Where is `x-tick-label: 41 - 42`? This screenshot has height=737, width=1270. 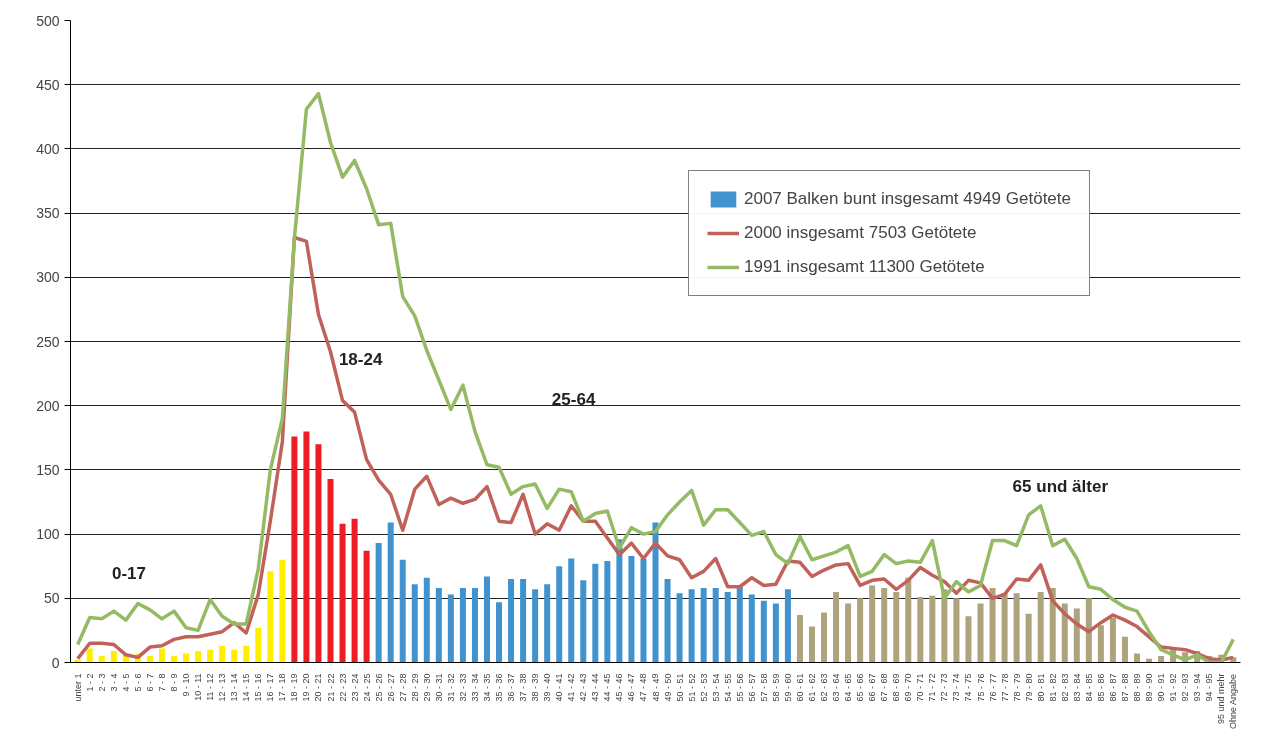 x-tick-label: 41 - 42 is located at coordinates (571, 687).